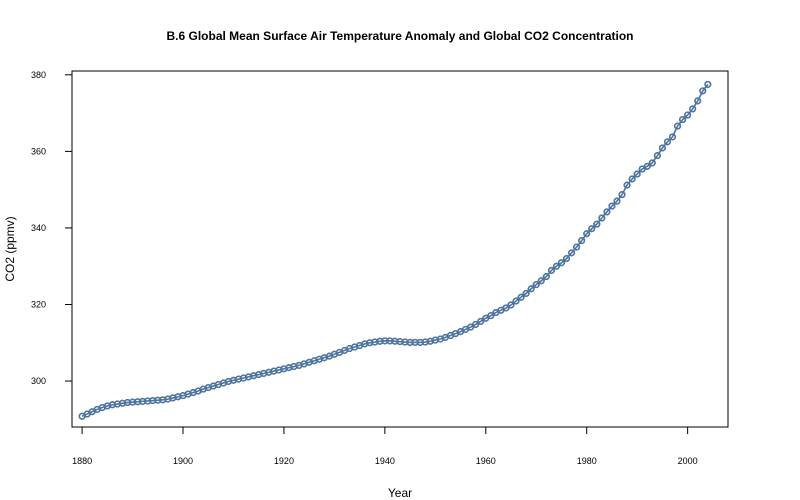 Image resolution: width=800 pixels, height=500 pixels. Describe the element at coordinates (38, 151) in the screenshot. I see `y-tick-label: 360` at that location.